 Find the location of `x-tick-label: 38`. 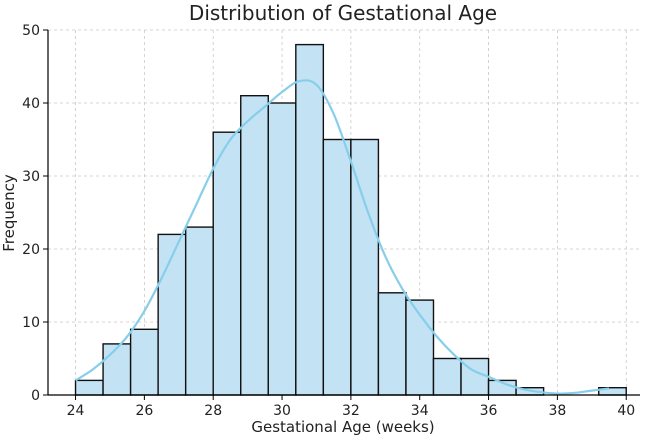

x-tick-label: 38 is located at coordinates (557, 411).